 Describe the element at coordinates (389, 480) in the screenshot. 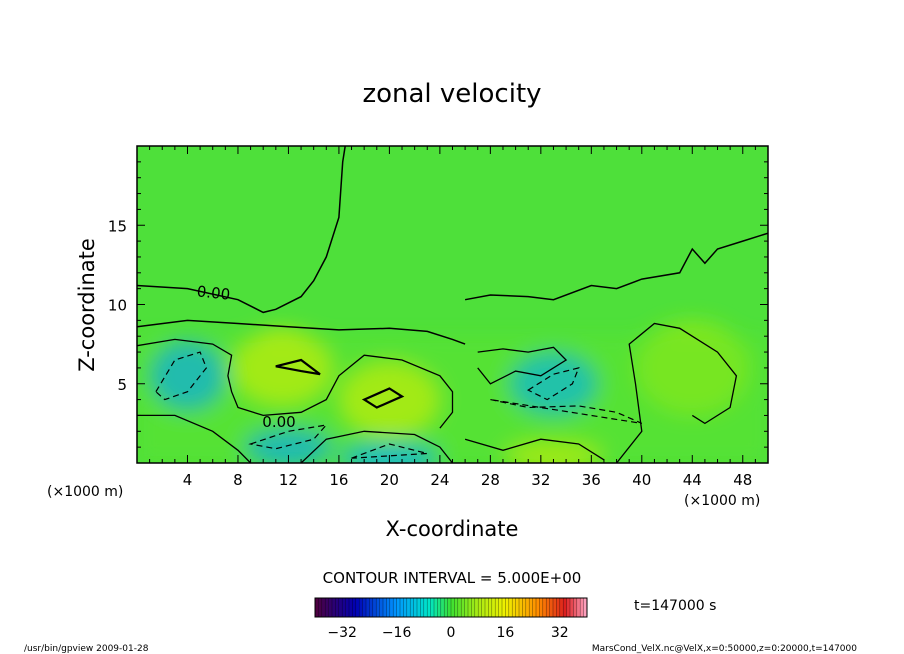

I see `x-tick-label: 20` at that location.